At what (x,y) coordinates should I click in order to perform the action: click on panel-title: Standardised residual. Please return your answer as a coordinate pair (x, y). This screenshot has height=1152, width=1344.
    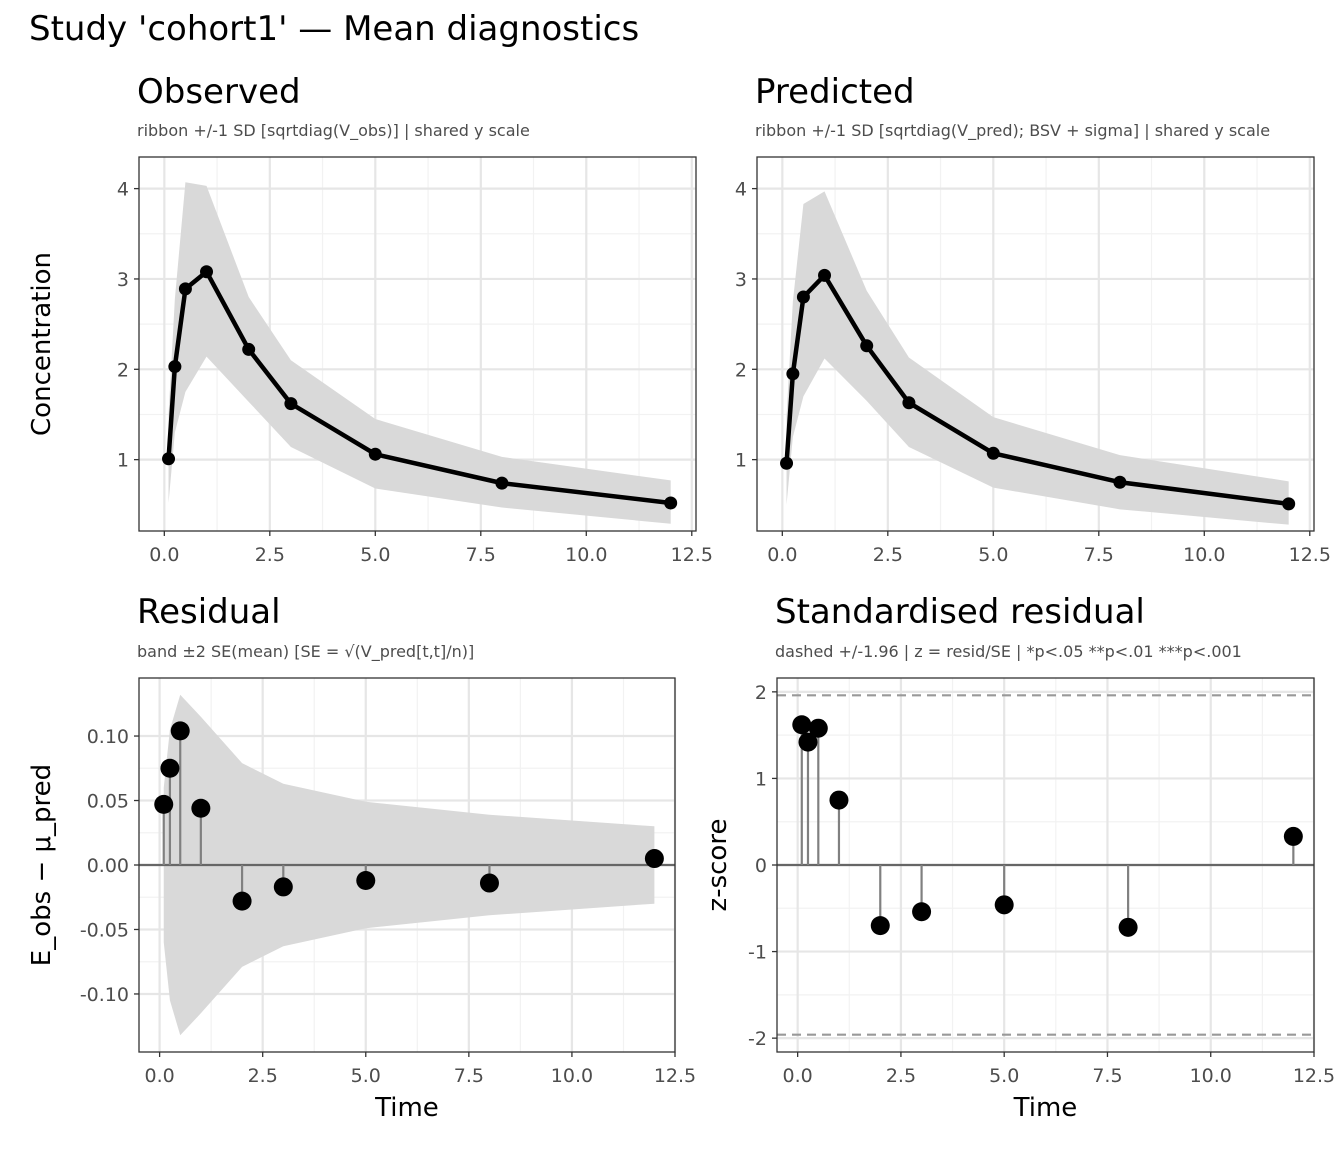
    Looking at the image, I should click on (960, 612).